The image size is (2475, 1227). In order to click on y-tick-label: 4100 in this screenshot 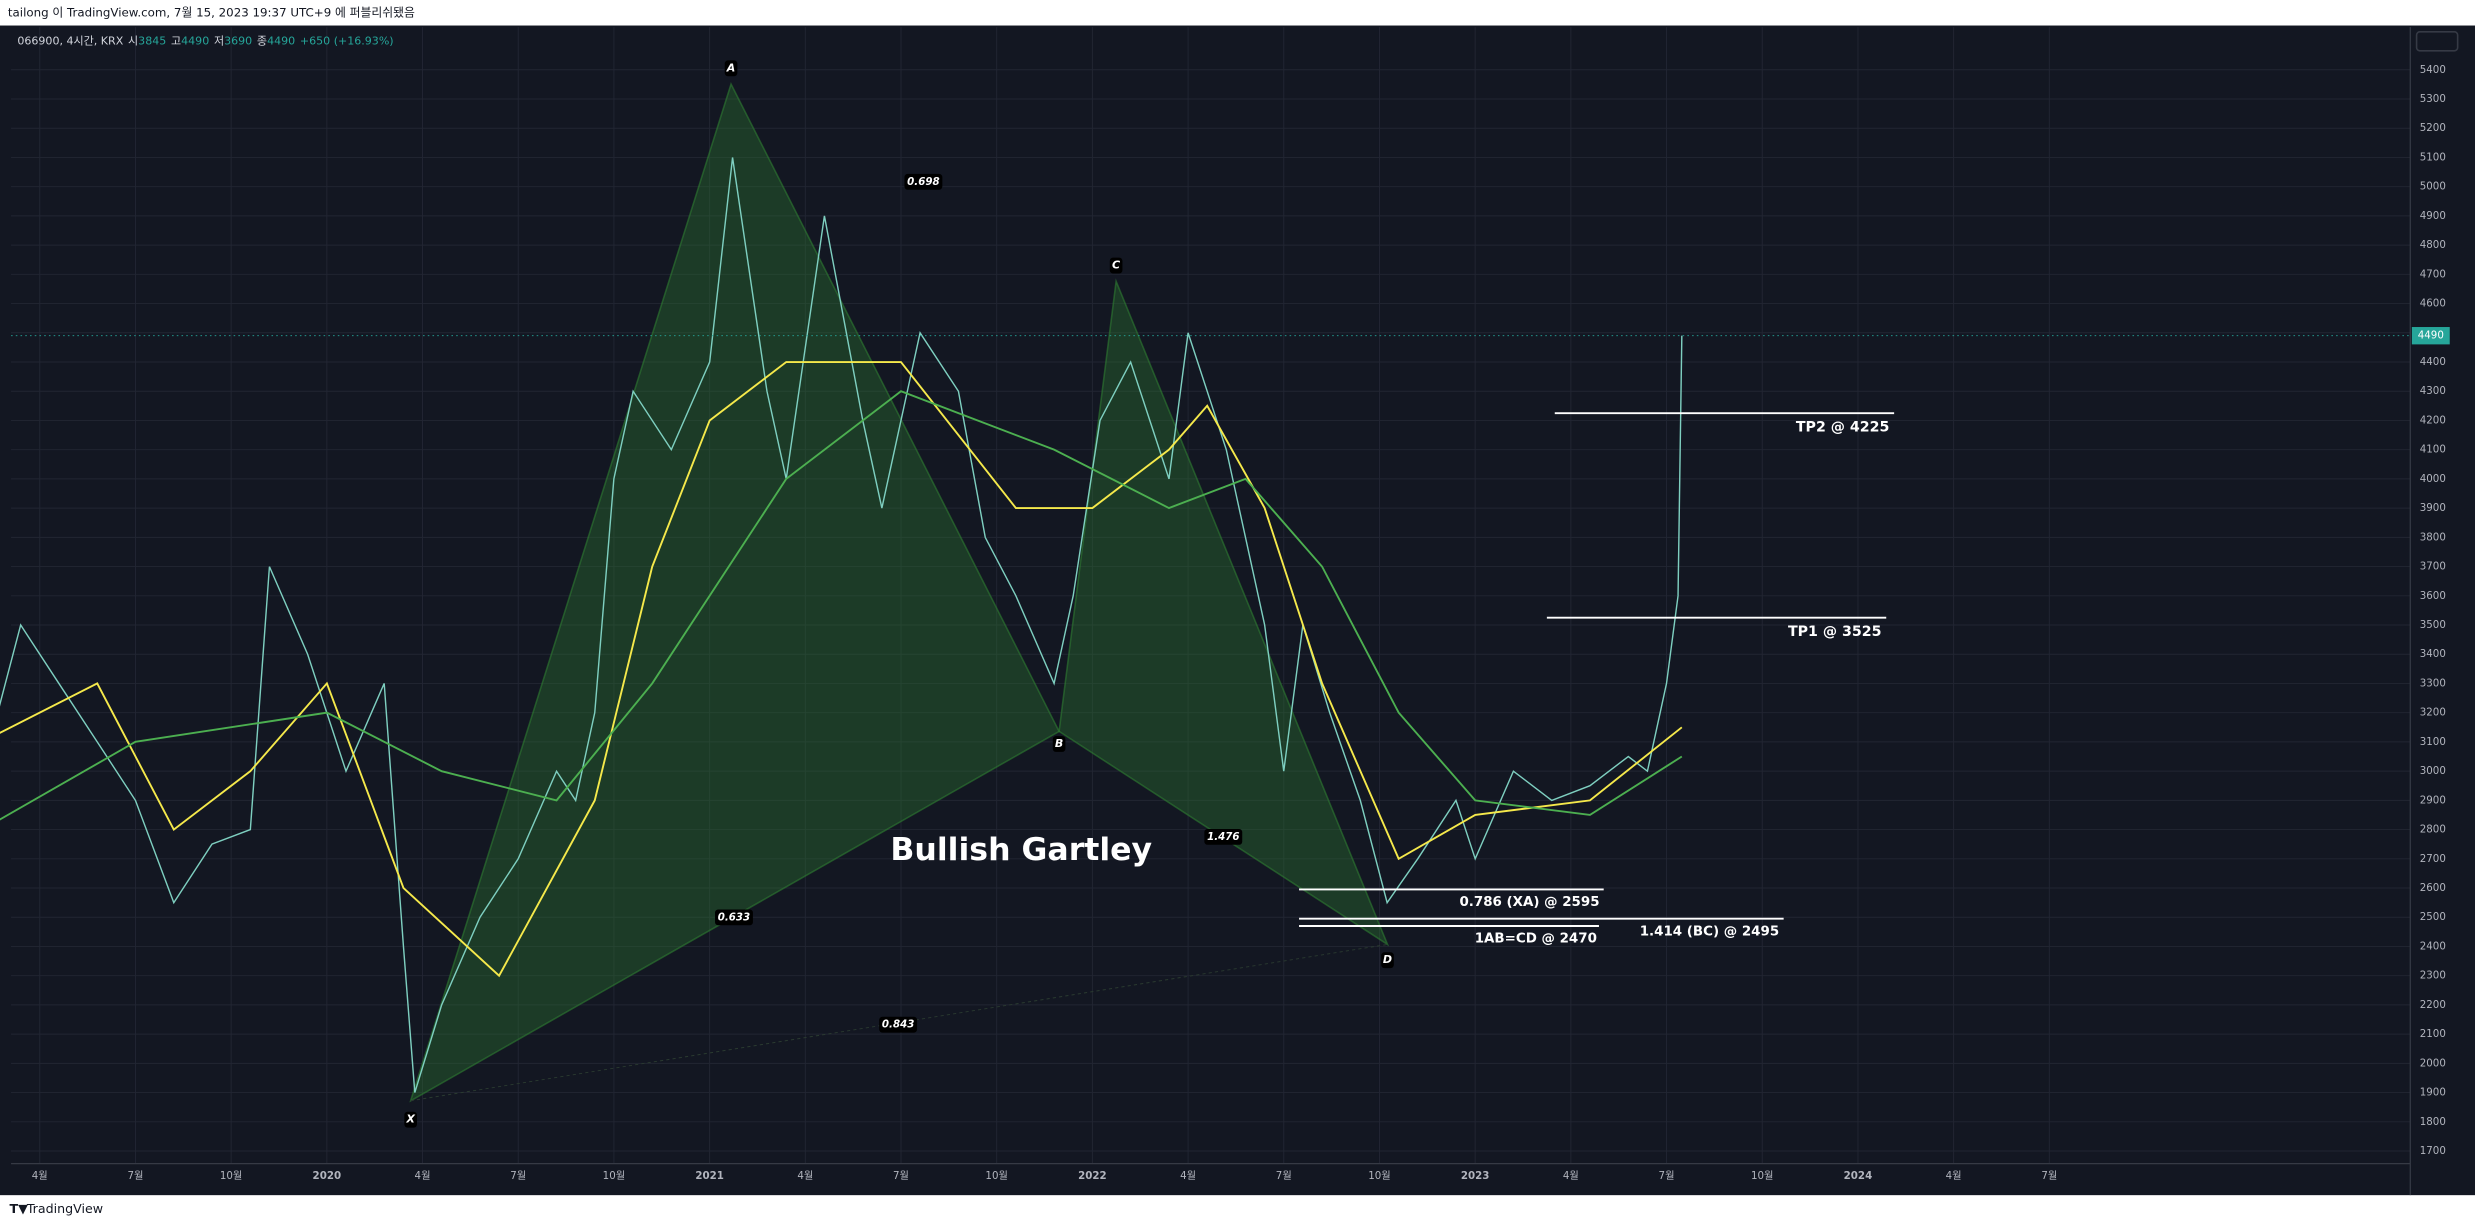, I will do `click(2433, 450)`.